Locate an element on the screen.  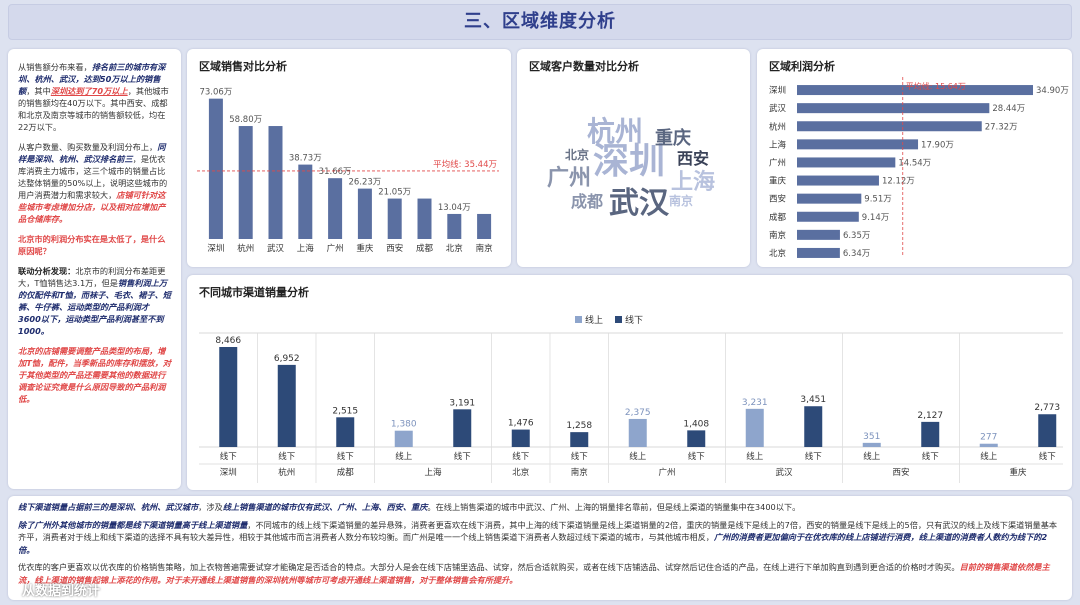
profit-data-label: 12.12万 is located at coordinates (898, 182).